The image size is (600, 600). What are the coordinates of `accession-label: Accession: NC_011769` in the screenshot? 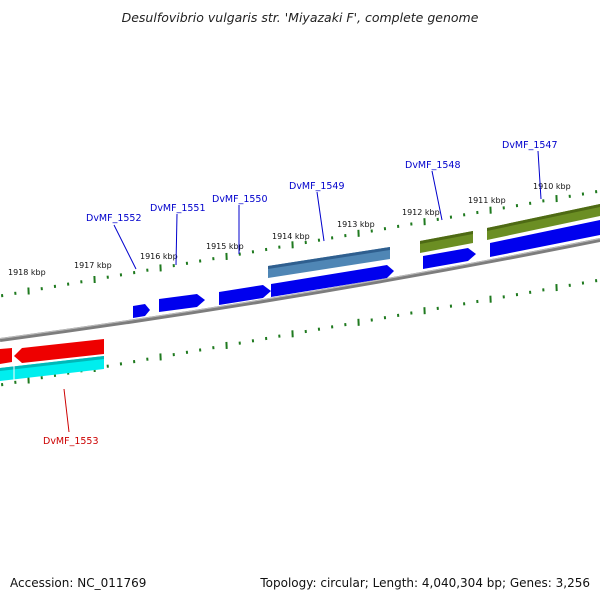 It's located at (78, 583).